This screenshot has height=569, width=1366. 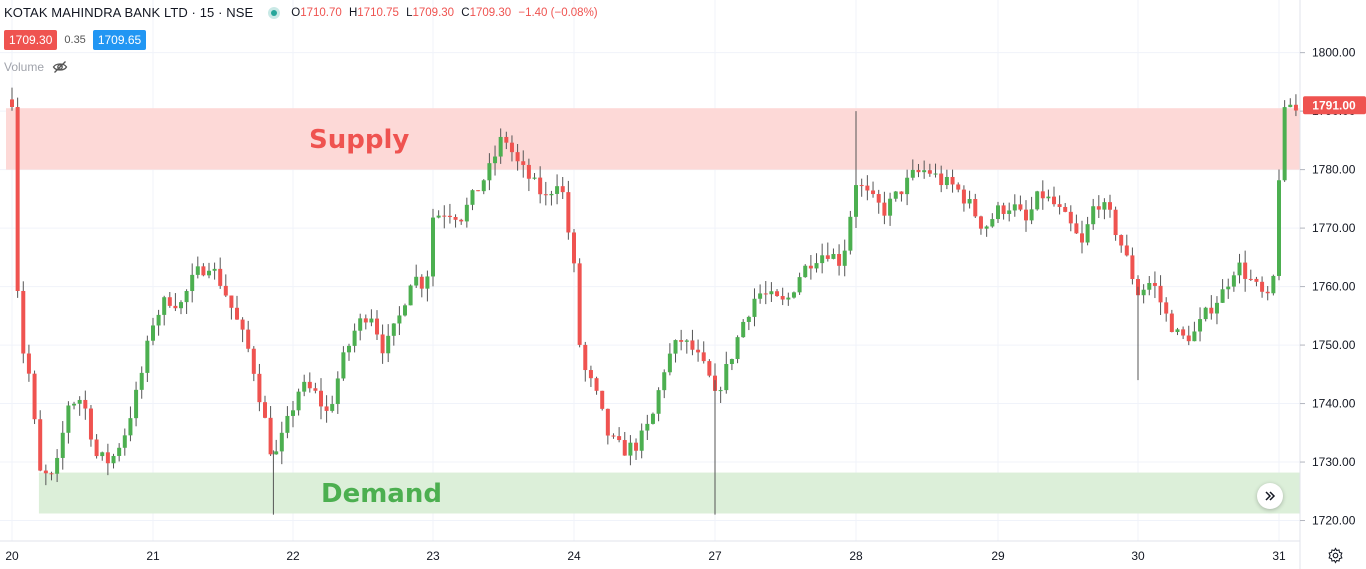 What do you see at coordinates (433, 12) in the screenshot?
I see `low-value: 1709.30` at bounding box center [433, 12].